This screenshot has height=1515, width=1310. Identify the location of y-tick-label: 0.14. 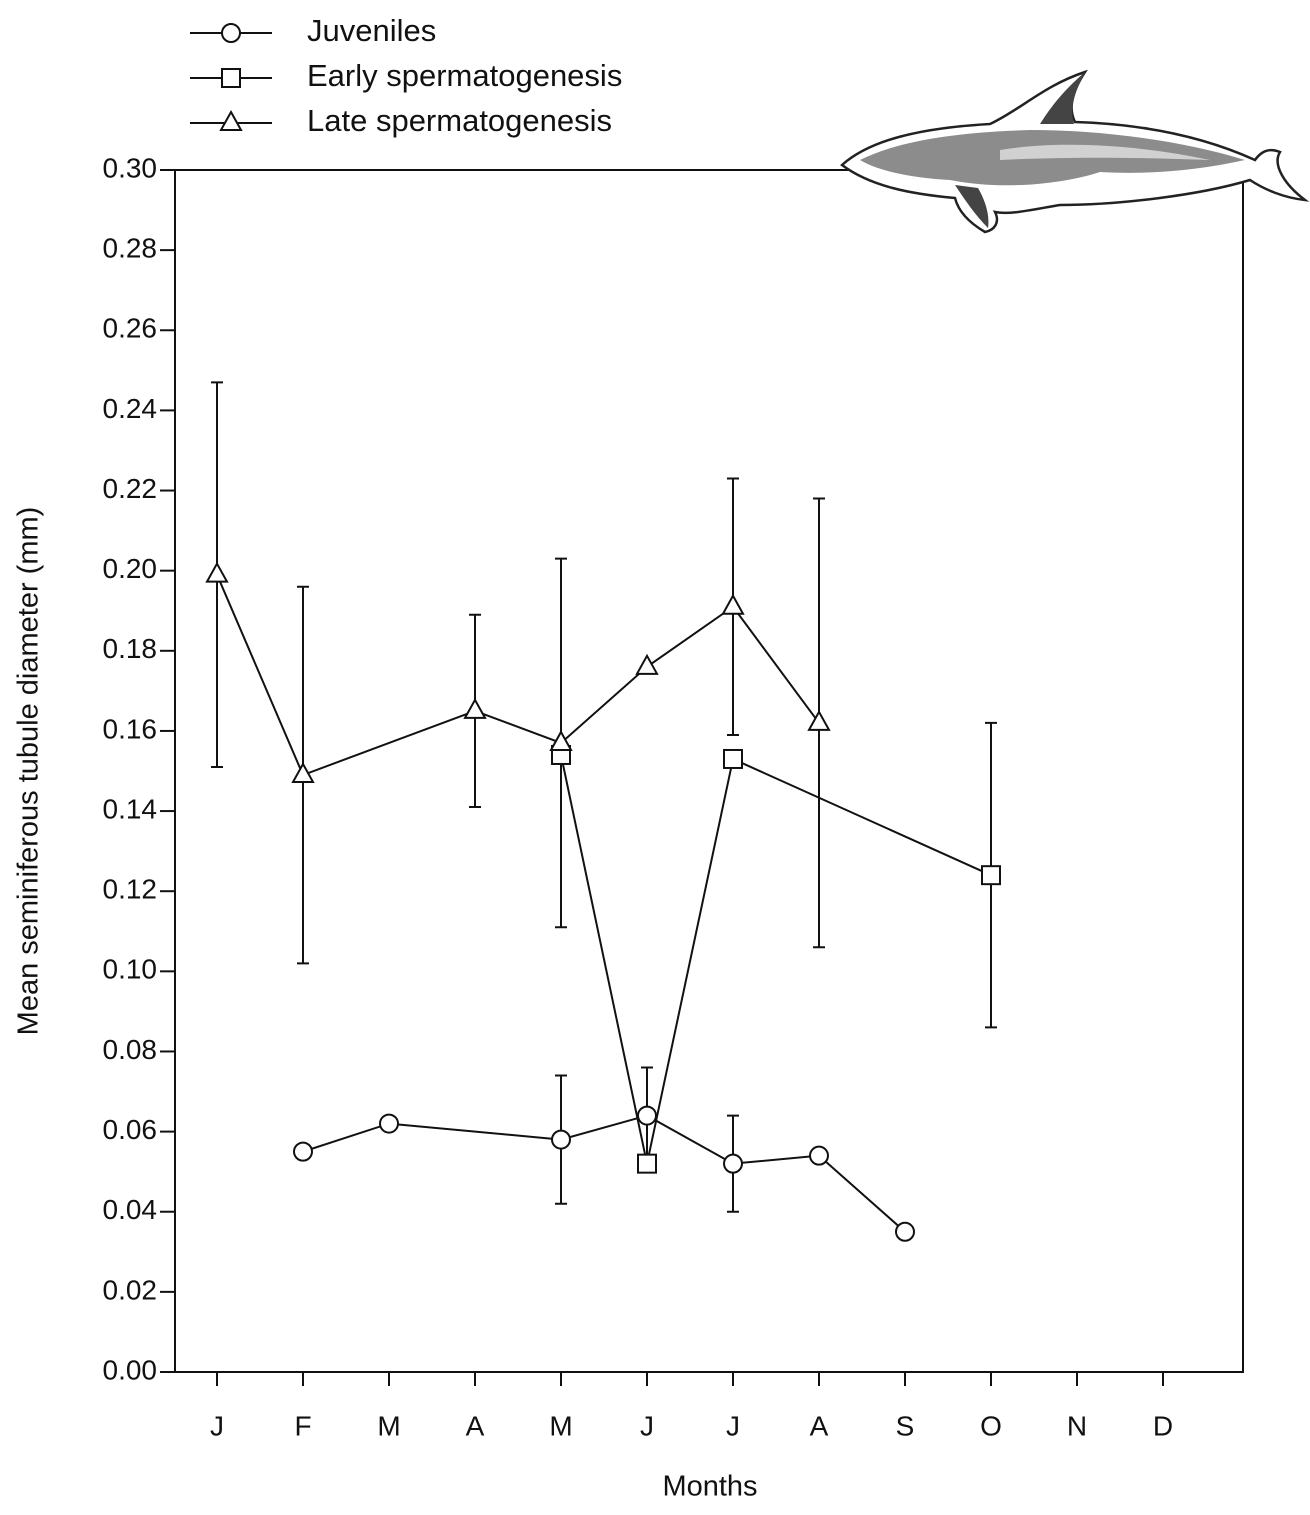
(130, 808).